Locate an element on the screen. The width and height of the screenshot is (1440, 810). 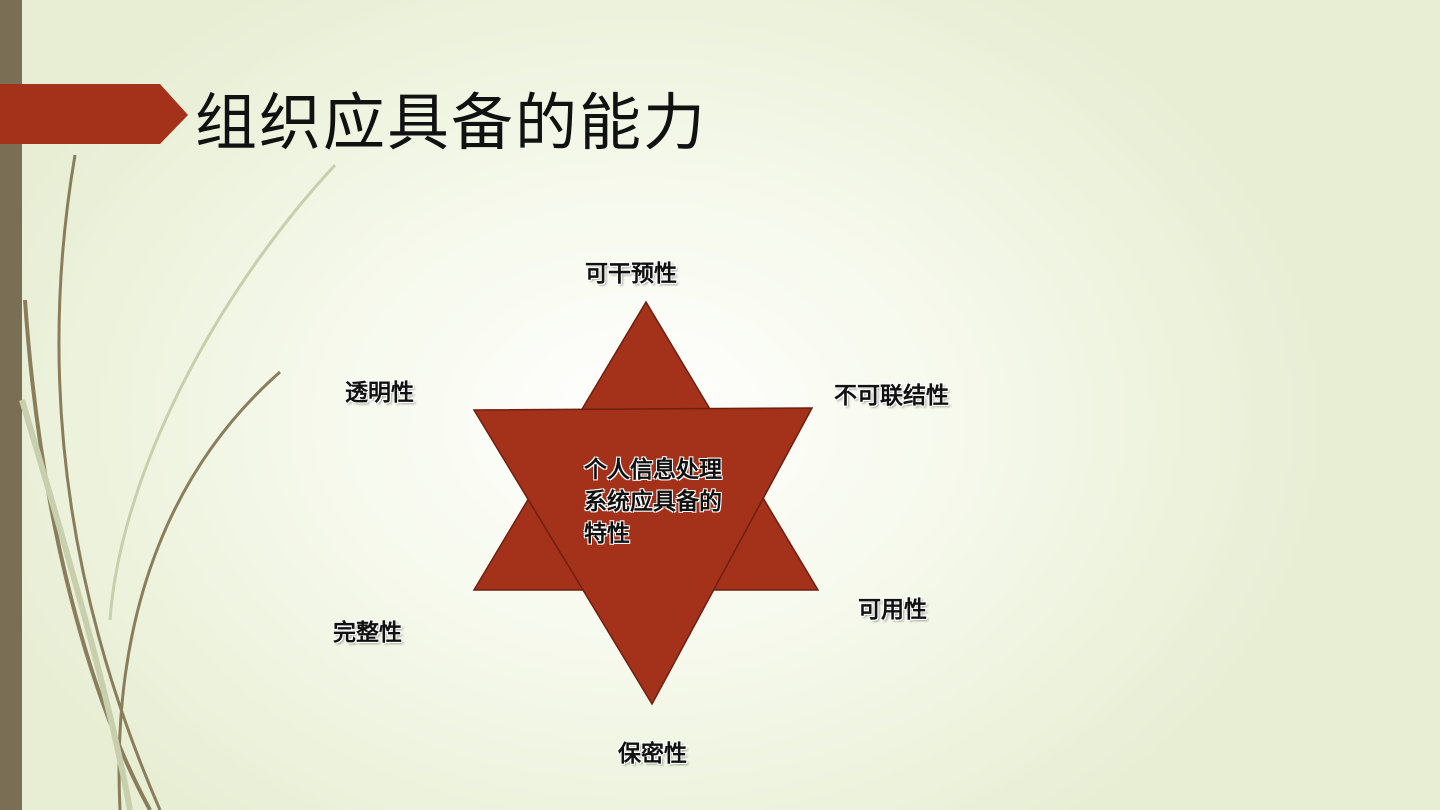
property-upper-left: 透明性 is located at coordinates (379, 393).